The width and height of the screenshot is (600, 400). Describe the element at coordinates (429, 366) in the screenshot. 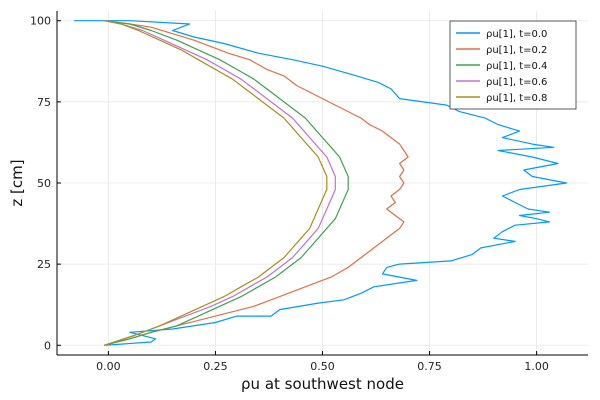

I see `x-tick-label: 0.75` at that location.